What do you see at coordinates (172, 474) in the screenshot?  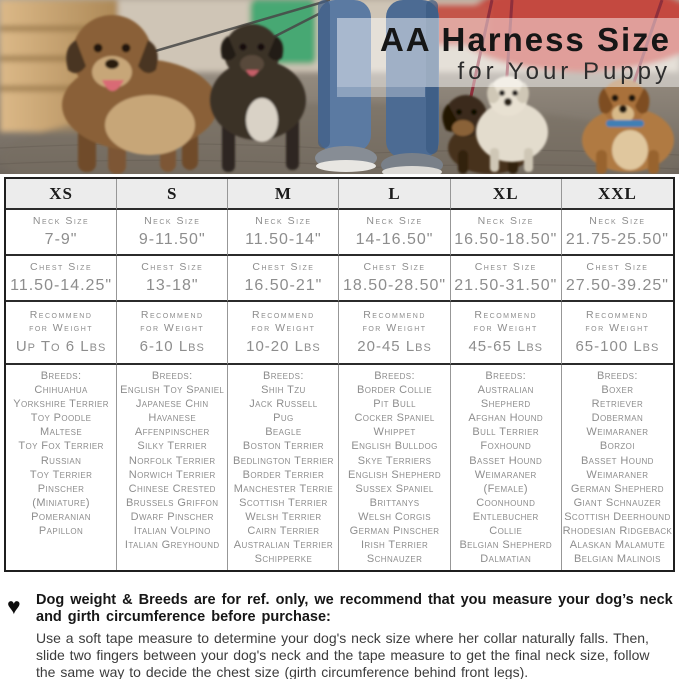 I see `breed-item: Norwich Terrier` at bounding box center [172, 474].